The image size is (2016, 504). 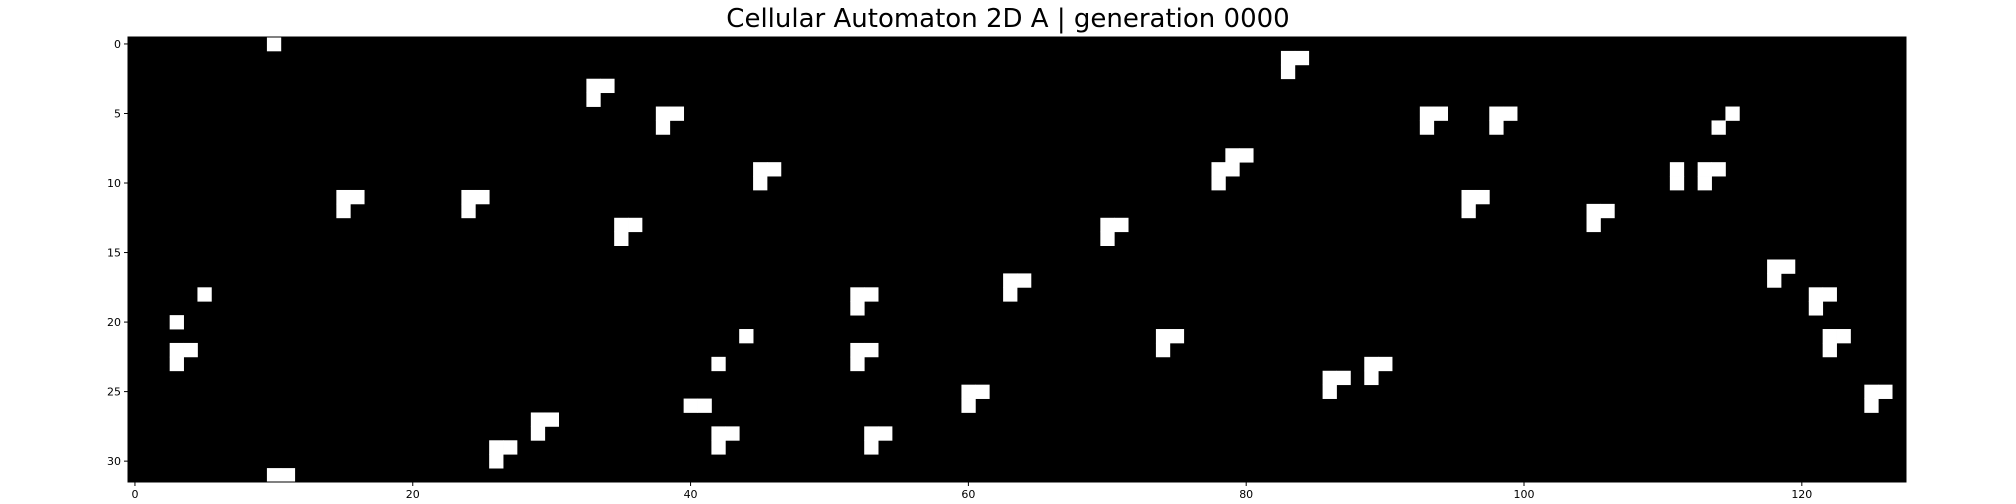 What do you see at coordinates (413, 494) in the screenshot?
I see `x-tick-label: 20` at bounding box center [413, 494].